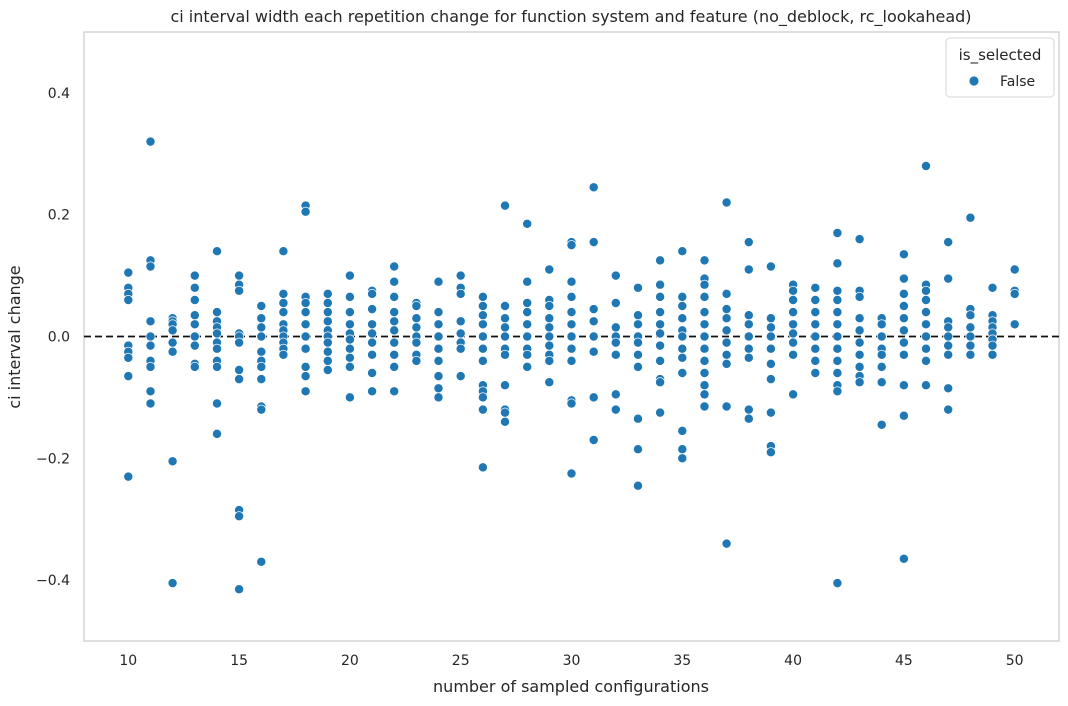  What do you see at coordinates (1000, 67) in the screenshot?
I see `legend: is_selected False` at bounding box center [1000, 67].